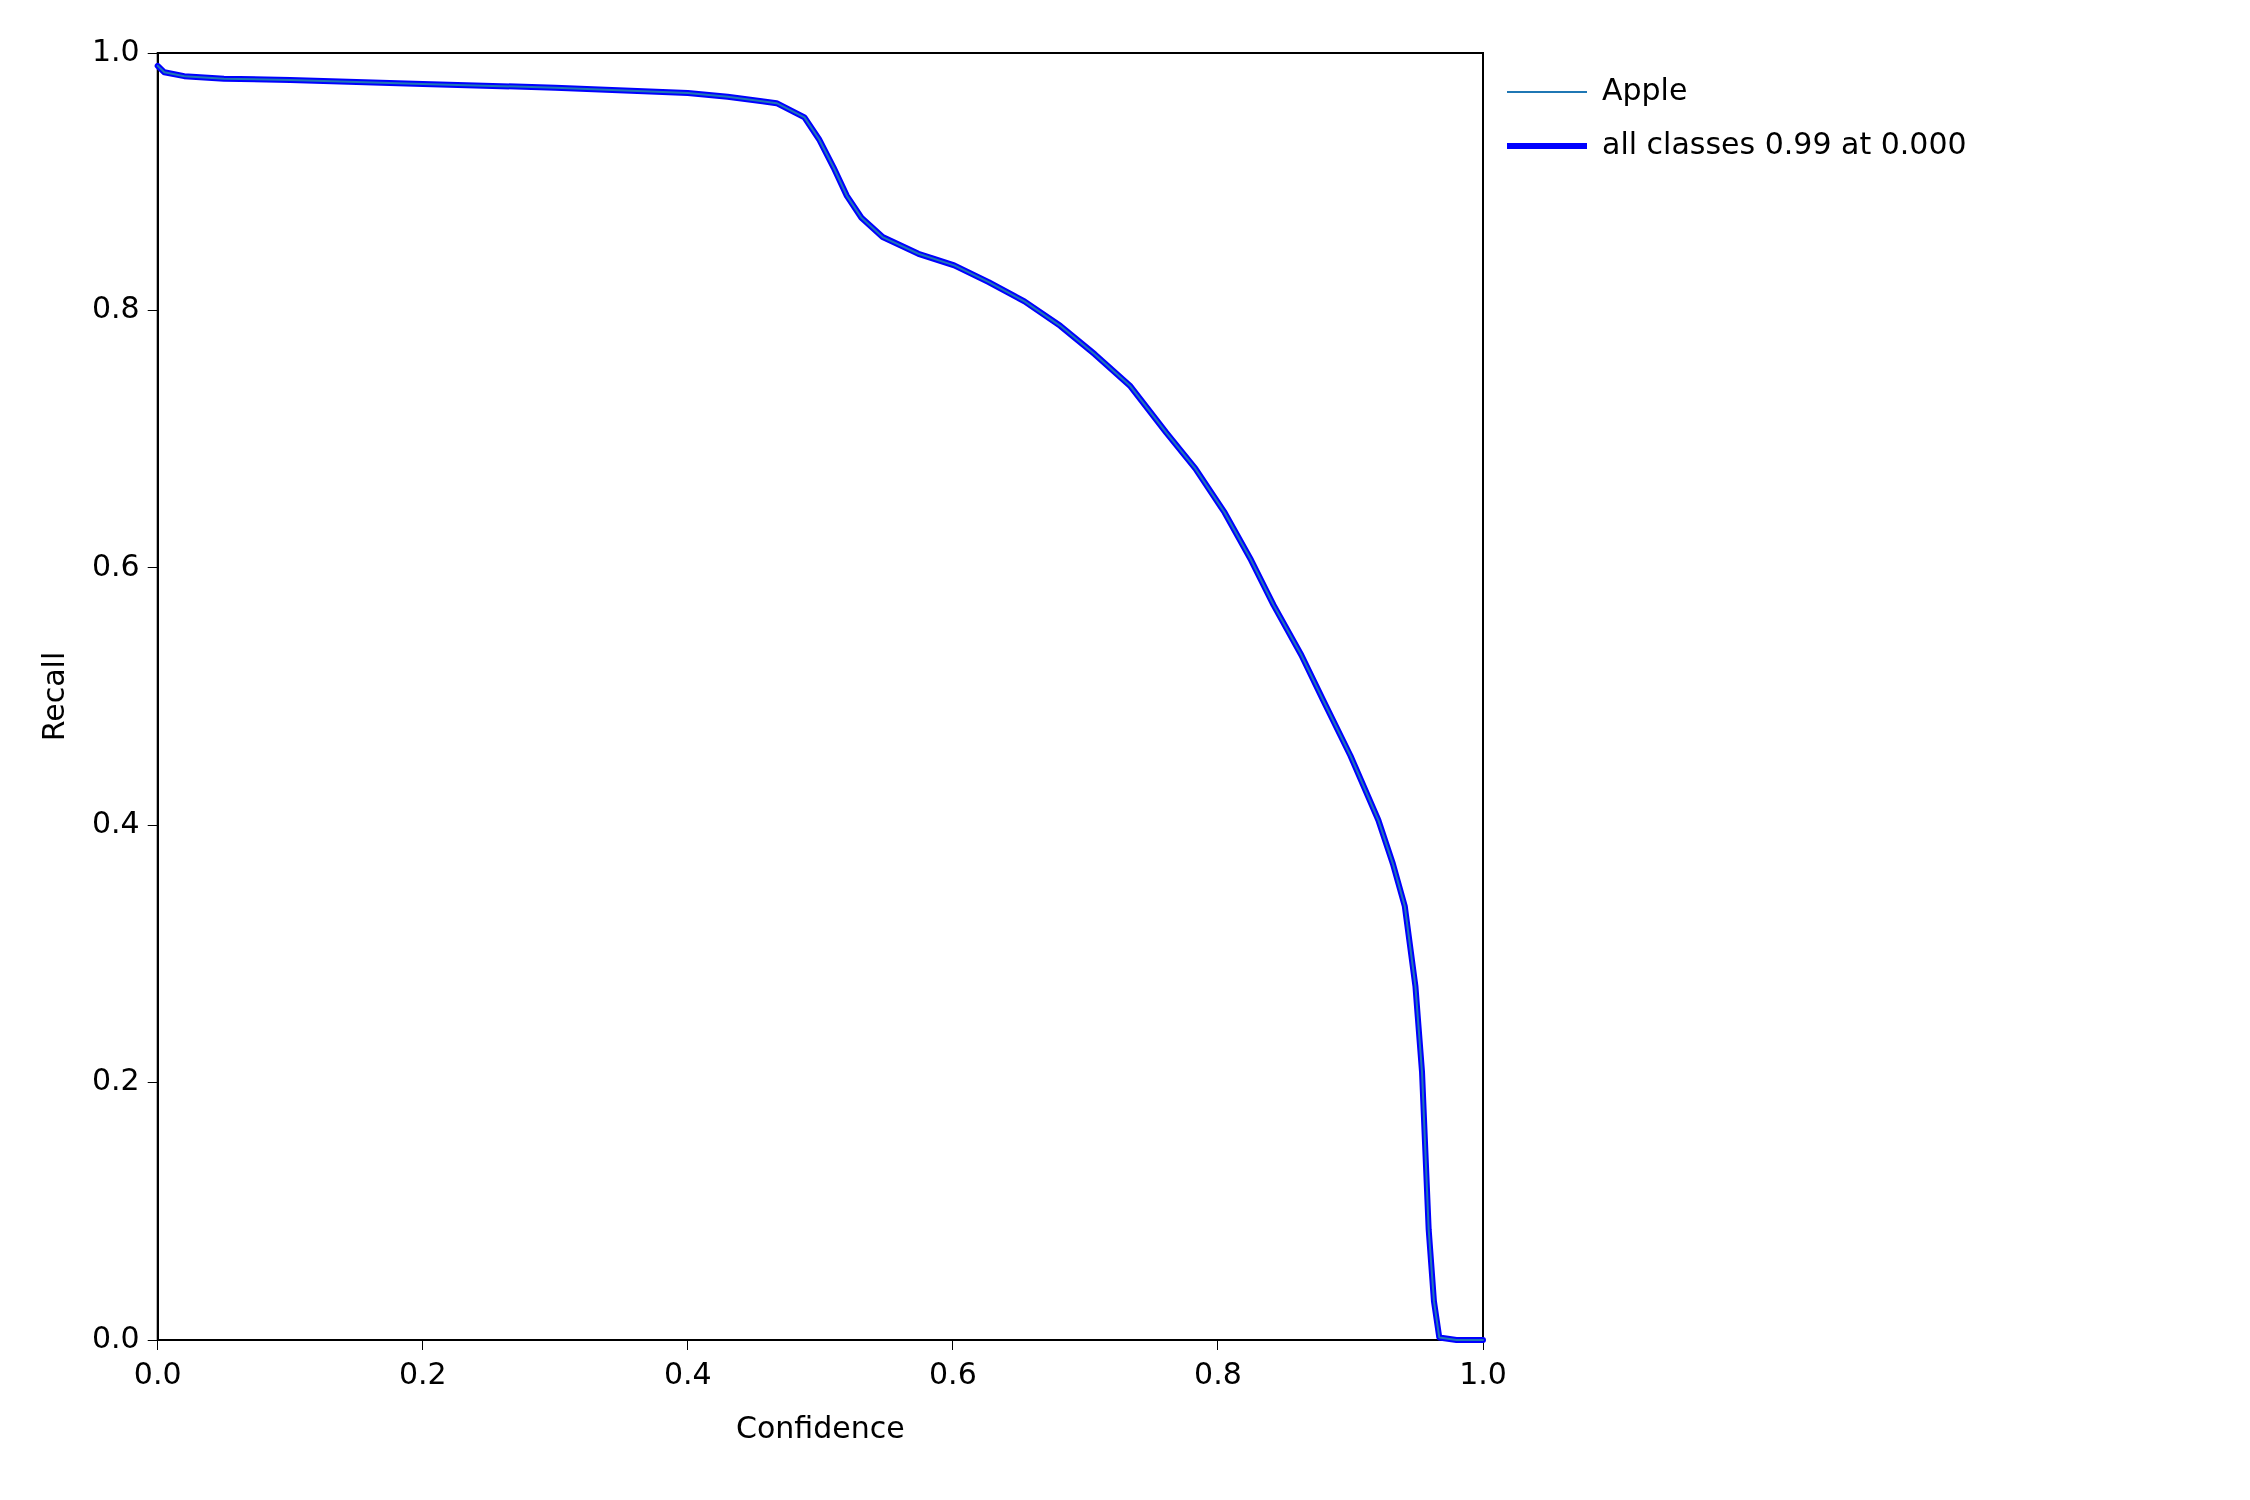  What do you see at coordinates (422, 1373) in the screenshot?
I see `x-tick-label: 0.2` at bounding box center [422, 1373].